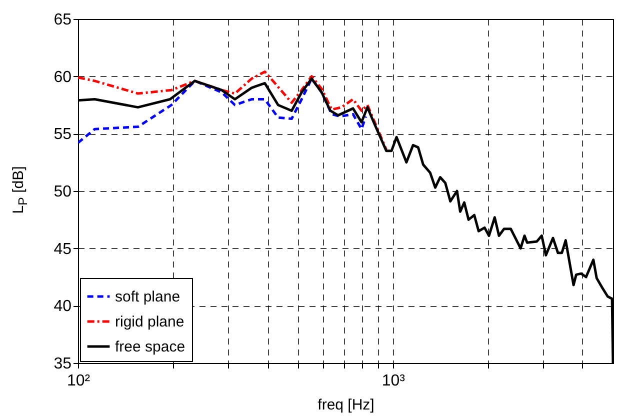 This screenshot has height=419, width=621. Describe the element at coordinates (149, 322) in the screenshot. I see `legend-label: rigid plane` at that location.